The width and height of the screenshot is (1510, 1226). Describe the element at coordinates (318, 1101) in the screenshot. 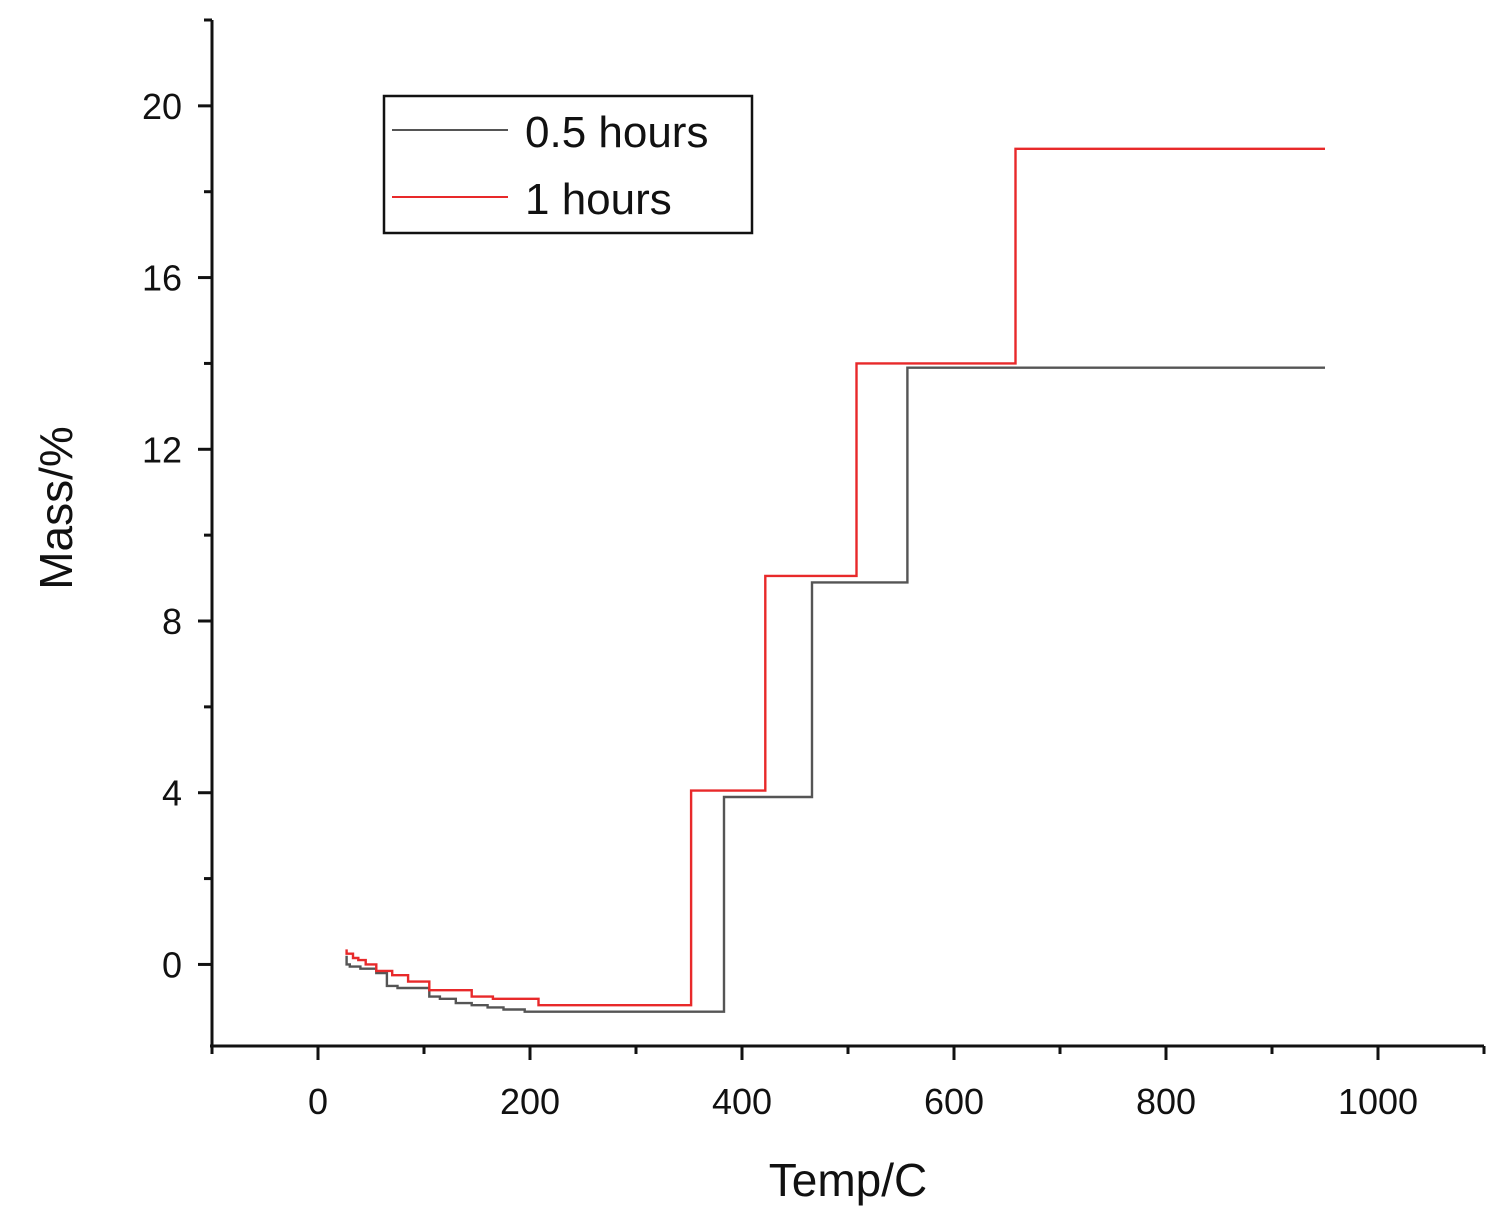

I see `x-tick-label: 0` at that location.